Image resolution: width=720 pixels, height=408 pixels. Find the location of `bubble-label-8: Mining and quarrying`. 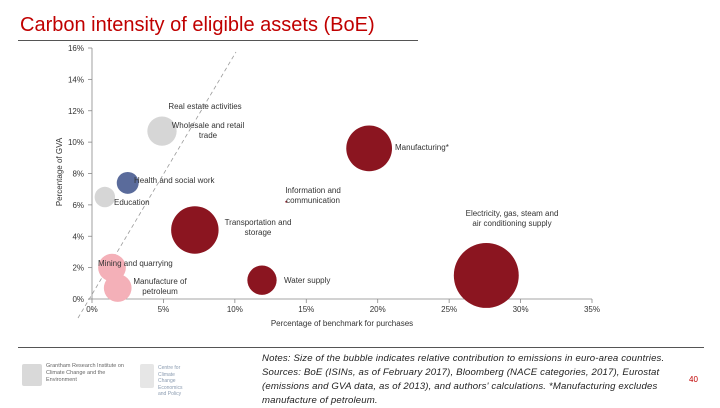

bubble-label-8: Mining and quarrying is located at coordinates (135, 263).